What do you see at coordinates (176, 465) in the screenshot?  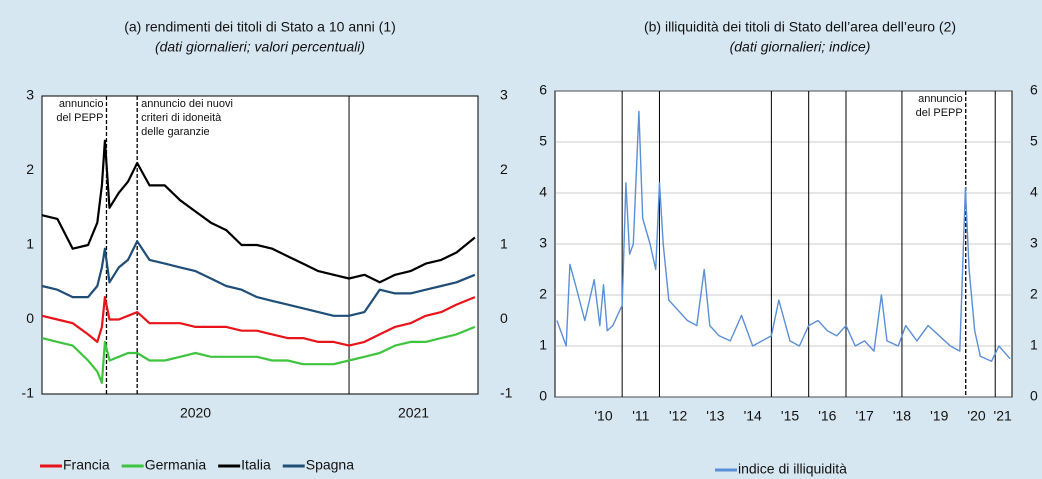 I see `legend-label: Germania` at bounding box center [176, 465].